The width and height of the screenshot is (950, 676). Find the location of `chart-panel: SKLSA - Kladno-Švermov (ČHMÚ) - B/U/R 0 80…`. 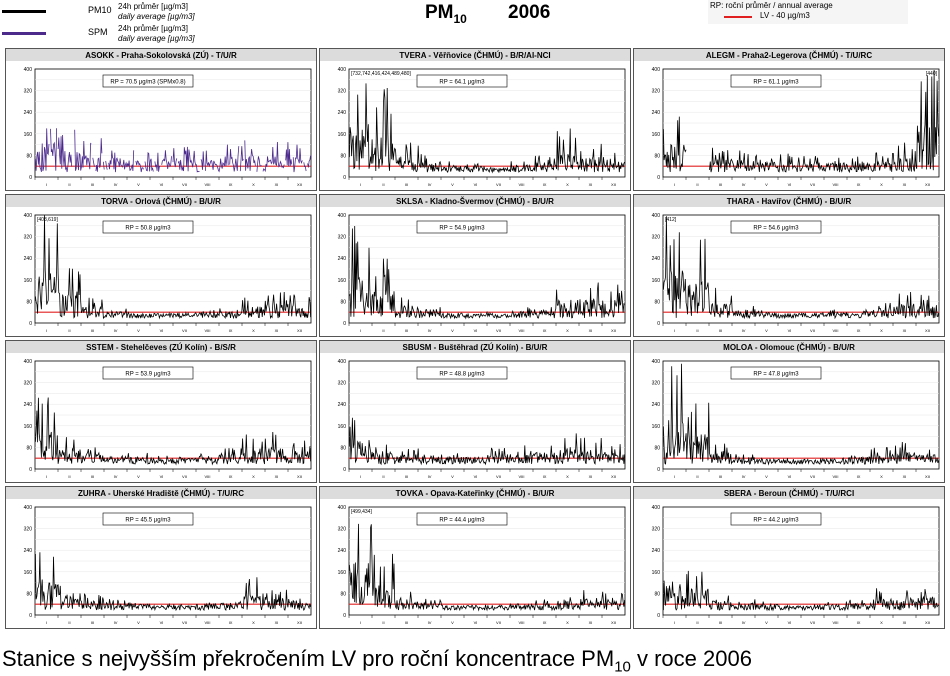

chart-panel: SKLSA - Kladno-Švermov (ČHMÚ) - B/U/R 0 80… is located at coordinates (475, 265).